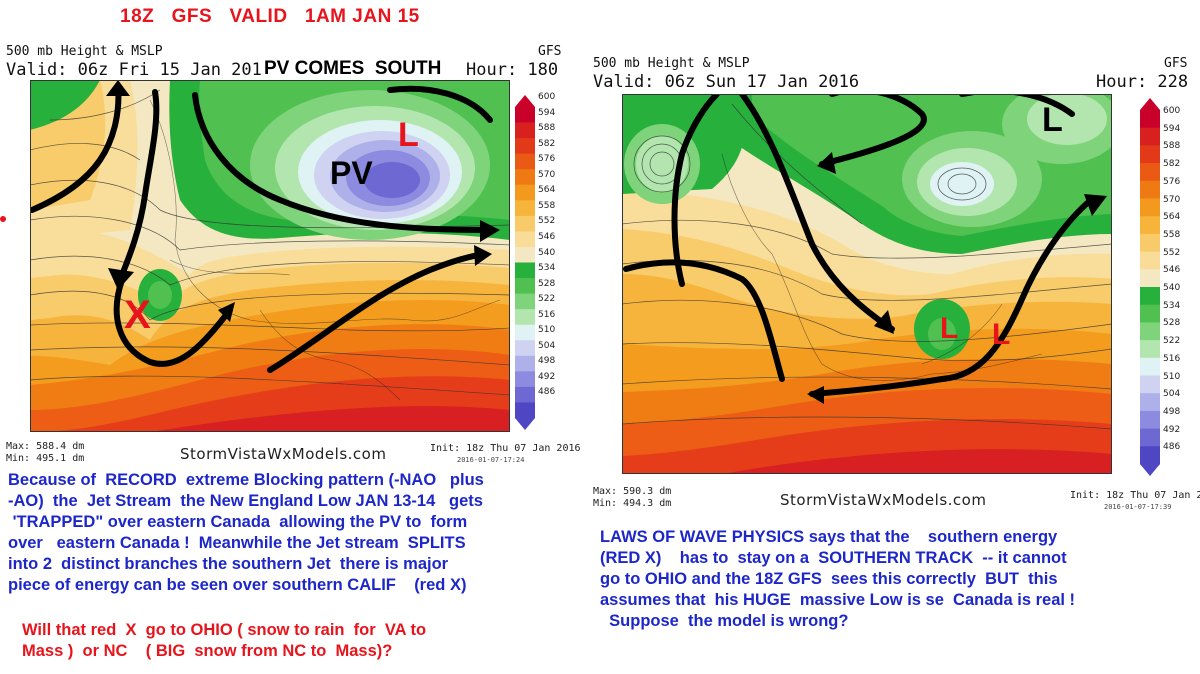  What do you see at coordinates (351, 173) in the screenshot?
I see `left-pv-label: PV` at bounding box center [351, 173].